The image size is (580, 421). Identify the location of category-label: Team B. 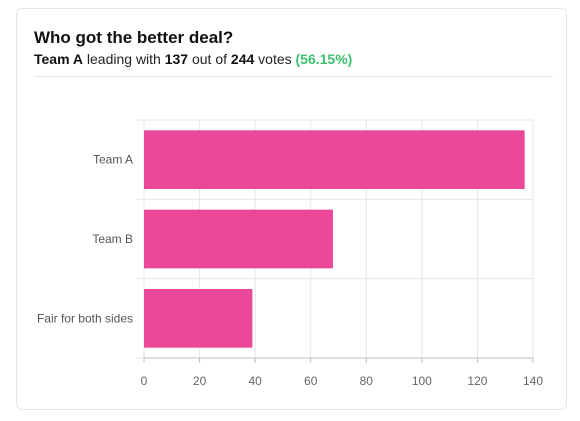
(112, 239).